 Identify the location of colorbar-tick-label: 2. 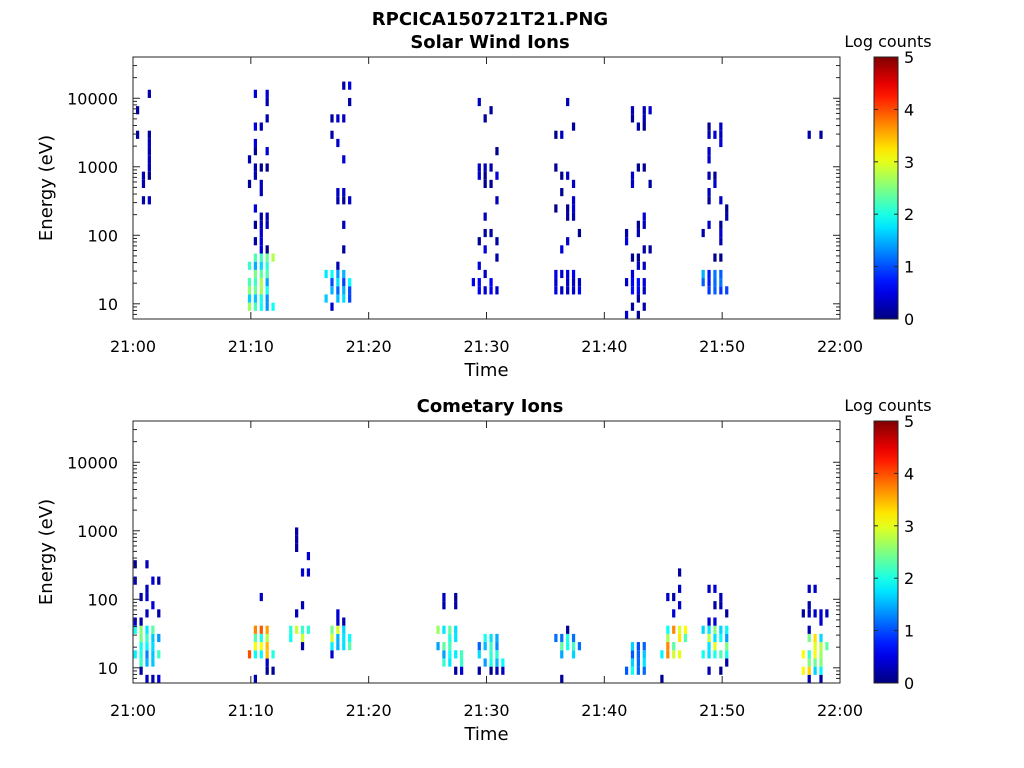
(909, 578).